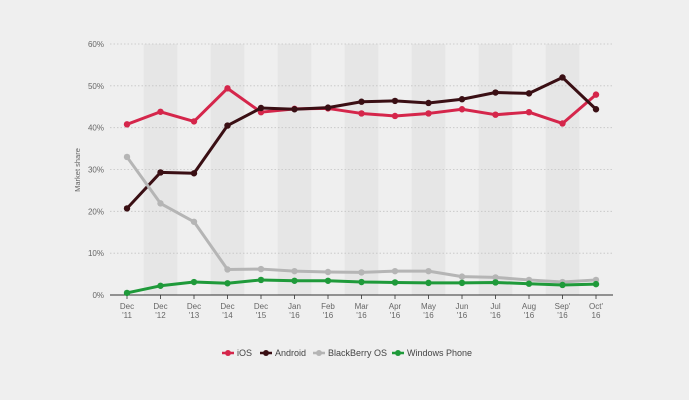  What do you see at coordinates (96, 170) in the screenshot?
I see `y-tick-label: 30%` at bounding box center [96, 170].